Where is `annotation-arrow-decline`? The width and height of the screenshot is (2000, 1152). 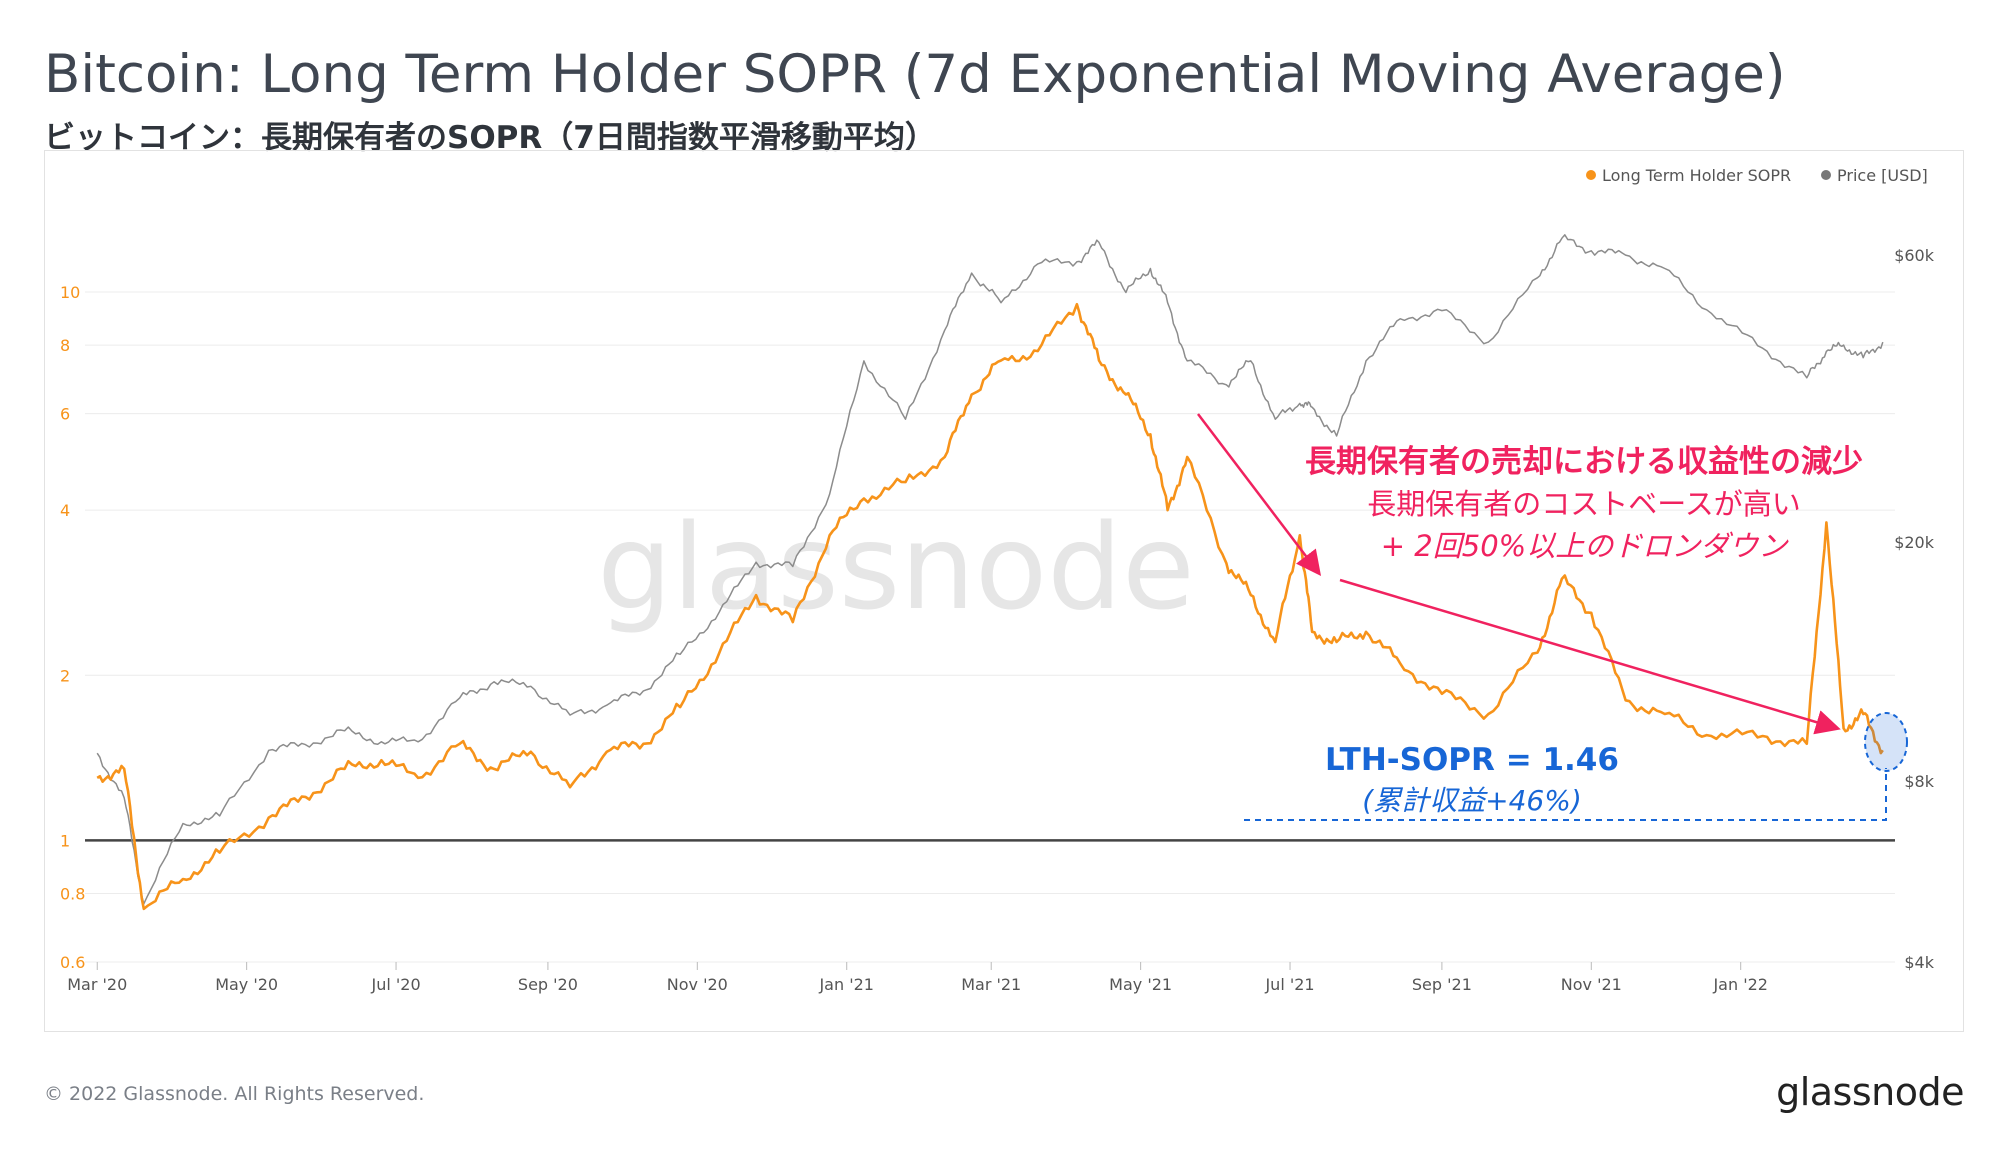 annotation-arrow-decline is located at coordinates (1259, 494).